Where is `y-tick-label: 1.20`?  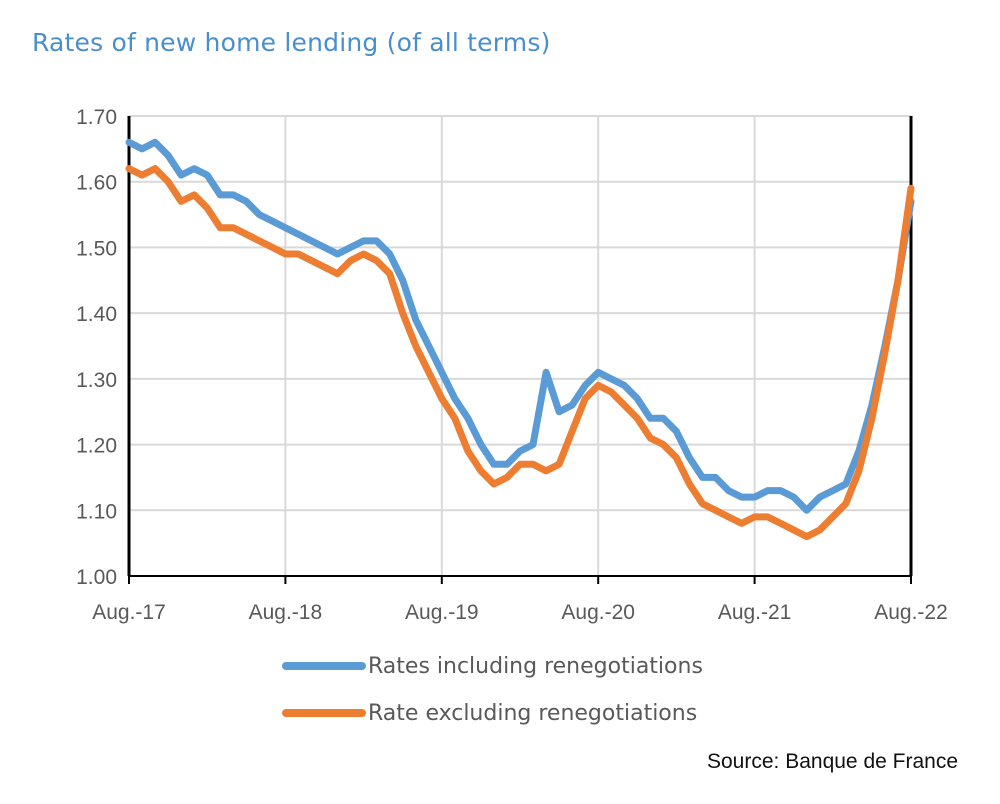
y-tick-label: 1.20 is located at coordinates (96, 446).